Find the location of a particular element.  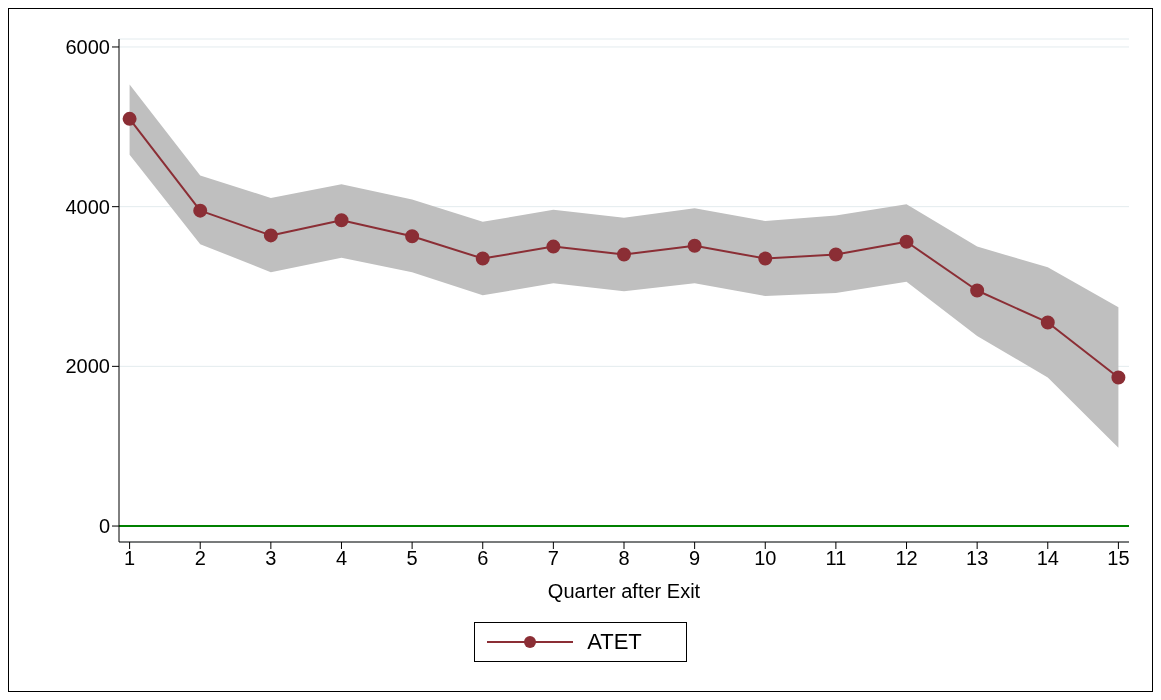

x-tick-label: 15 is located at coordinates (1118, 558).